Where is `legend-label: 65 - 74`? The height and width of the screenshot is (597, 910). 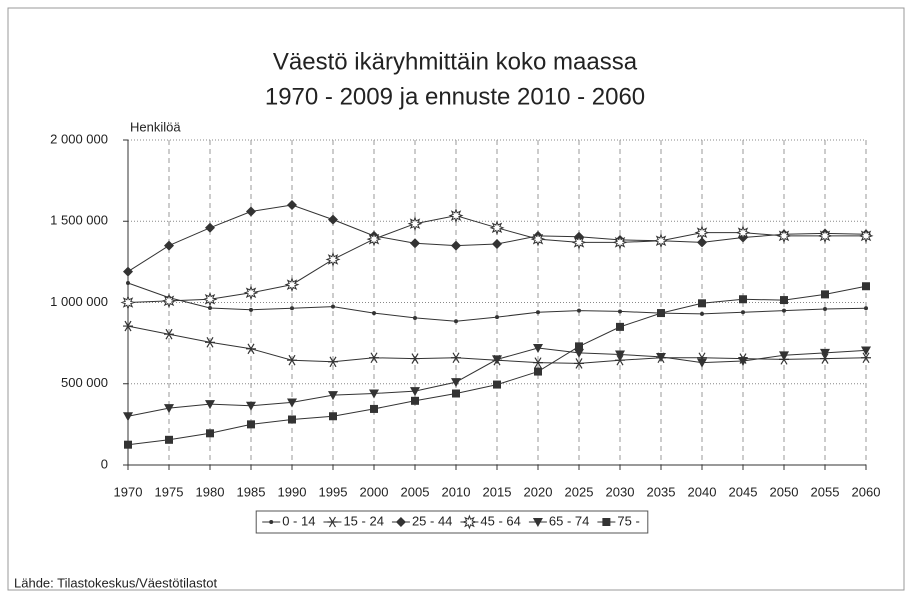 legend-label: 65 - 74 is located at coordinates (569, 520).